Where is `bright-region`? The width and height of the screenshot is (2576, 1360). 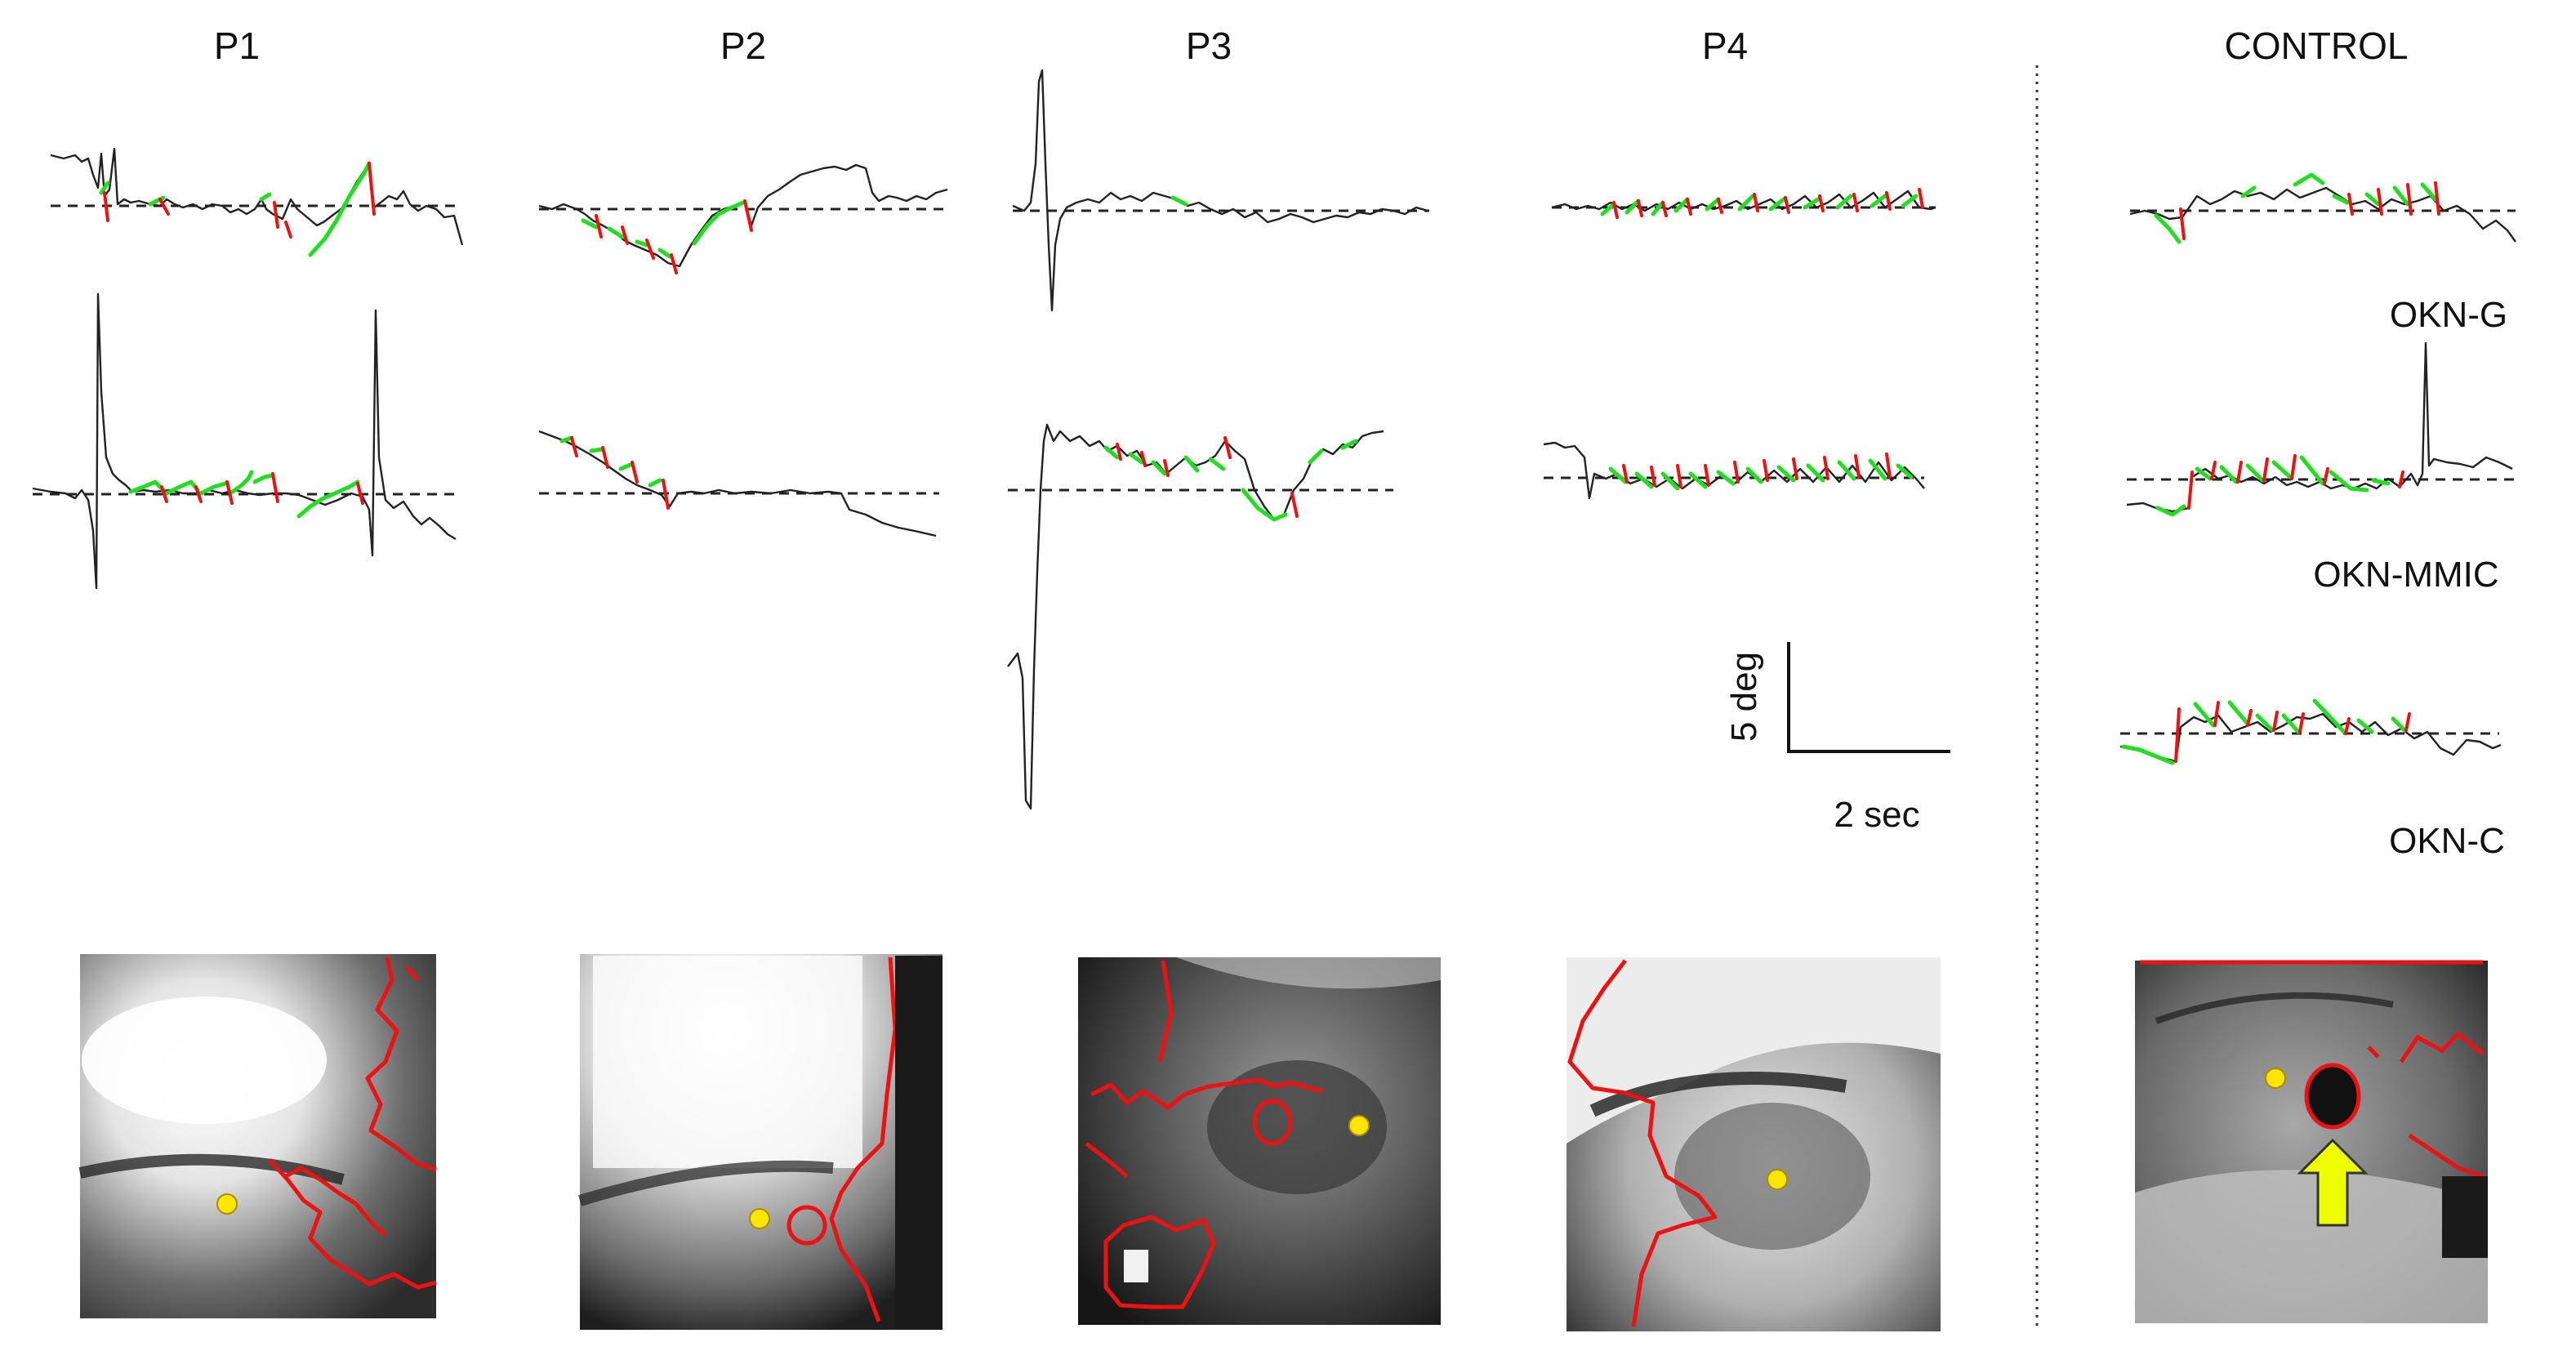
bright-region is located at coordinates (727, 1062).